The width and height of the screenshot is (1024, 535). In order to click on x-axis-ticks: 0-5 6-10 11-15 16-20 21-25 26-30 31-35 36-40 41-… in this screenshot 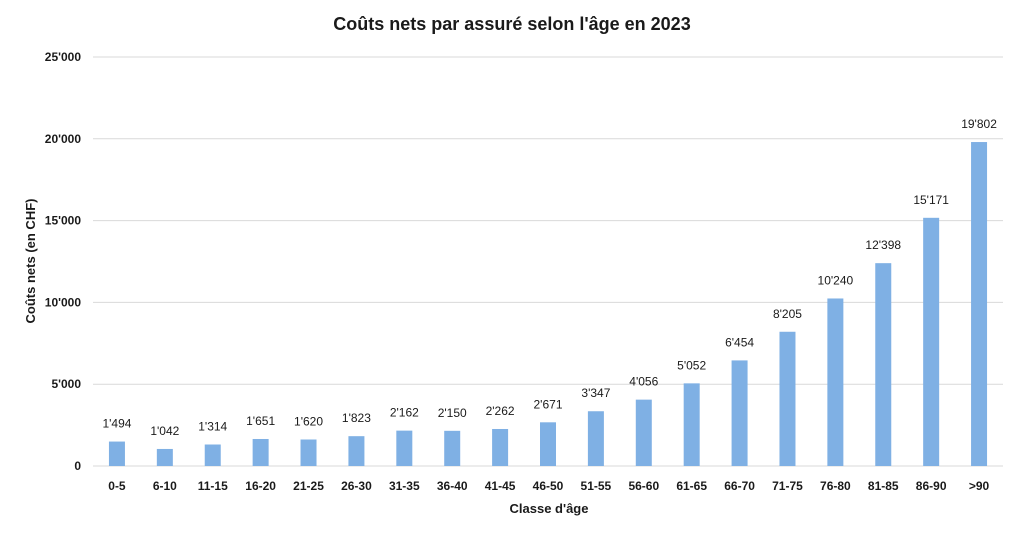, I will do `click(548, 486)`.